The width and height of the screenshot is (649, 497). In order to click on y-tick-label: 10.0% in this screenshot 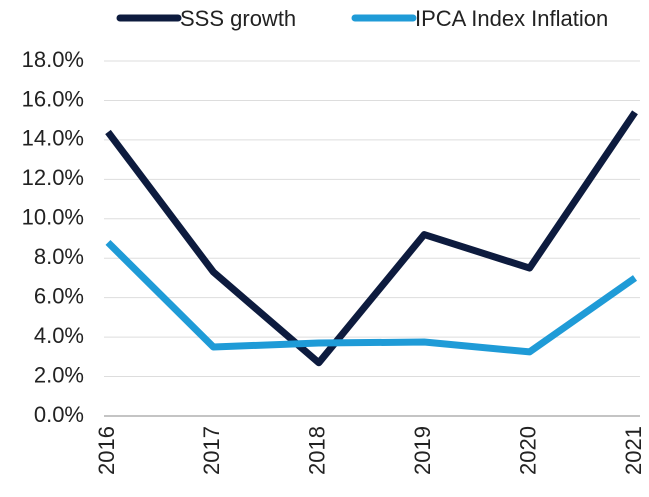, I will do `click(53, 217)`.